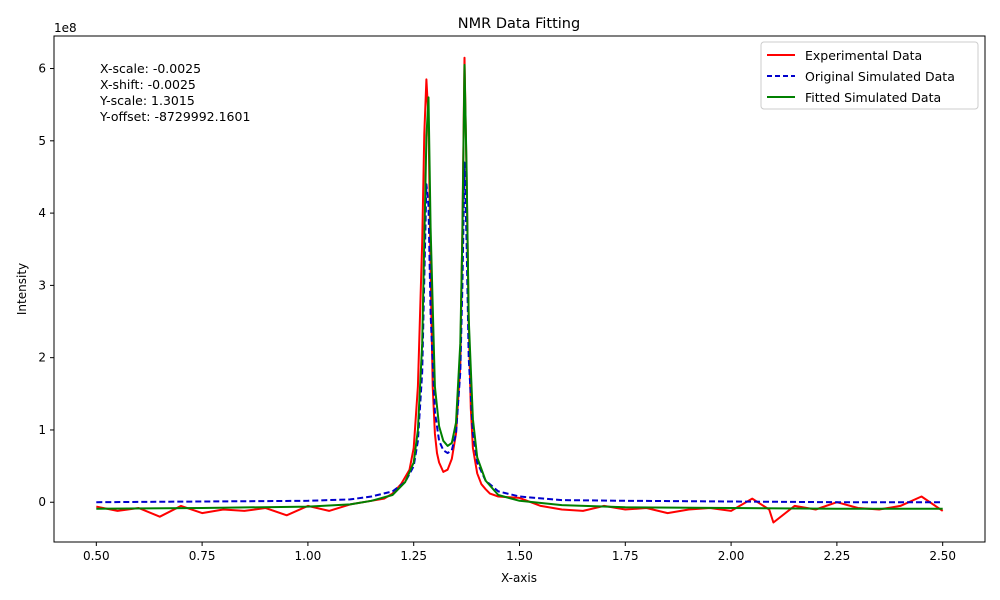  I want to click on y-tick-label: 2, so click(42, 358).